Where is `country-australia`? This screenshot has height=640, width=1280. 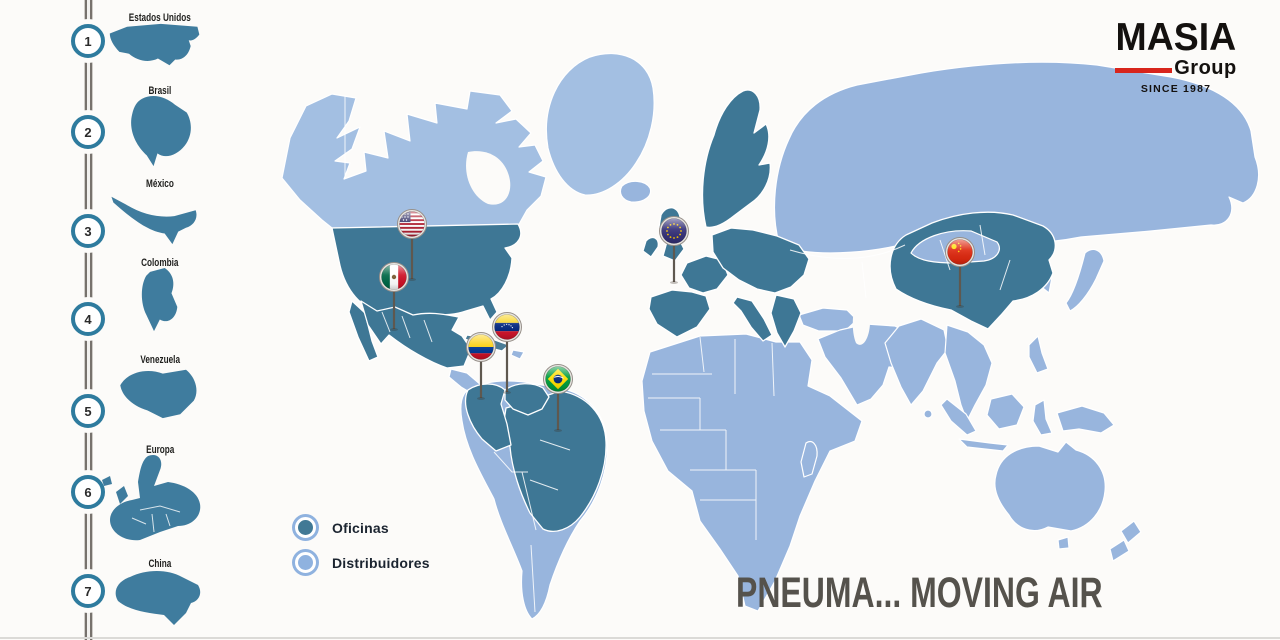 country-australia is located at coordinates (1050, 486).